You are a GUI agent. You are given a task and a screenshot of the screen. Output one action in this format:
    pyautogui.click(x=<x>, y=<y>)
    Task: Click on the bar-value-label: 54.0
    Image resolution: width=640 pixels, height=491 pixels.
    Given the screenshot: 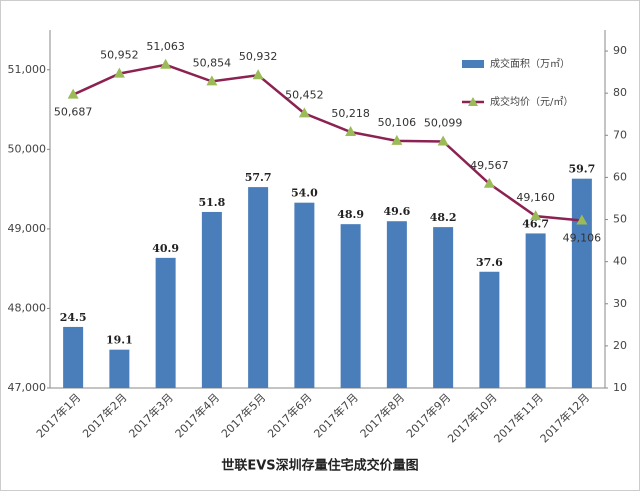 What is the action you would take?
    pyautogui.click(x=304, y=193)
    